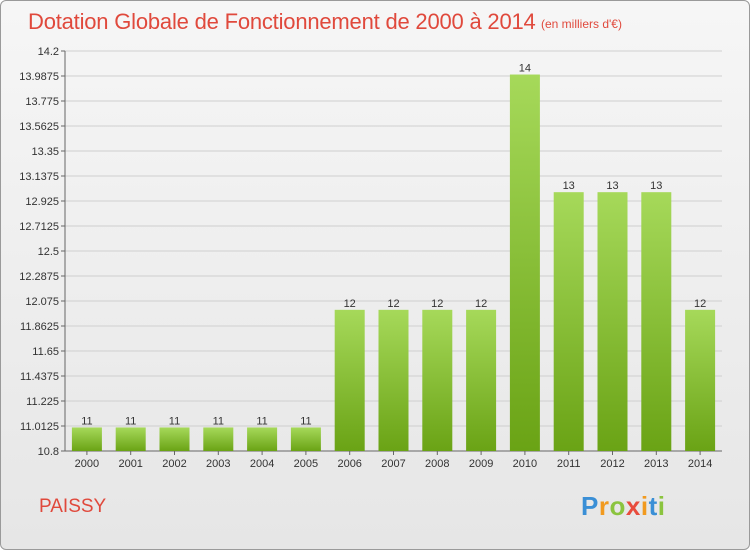 Image resolution: width=750 pixels, height=550 pixels. I want to click on data-label-2000: 11, so click(86, 421).